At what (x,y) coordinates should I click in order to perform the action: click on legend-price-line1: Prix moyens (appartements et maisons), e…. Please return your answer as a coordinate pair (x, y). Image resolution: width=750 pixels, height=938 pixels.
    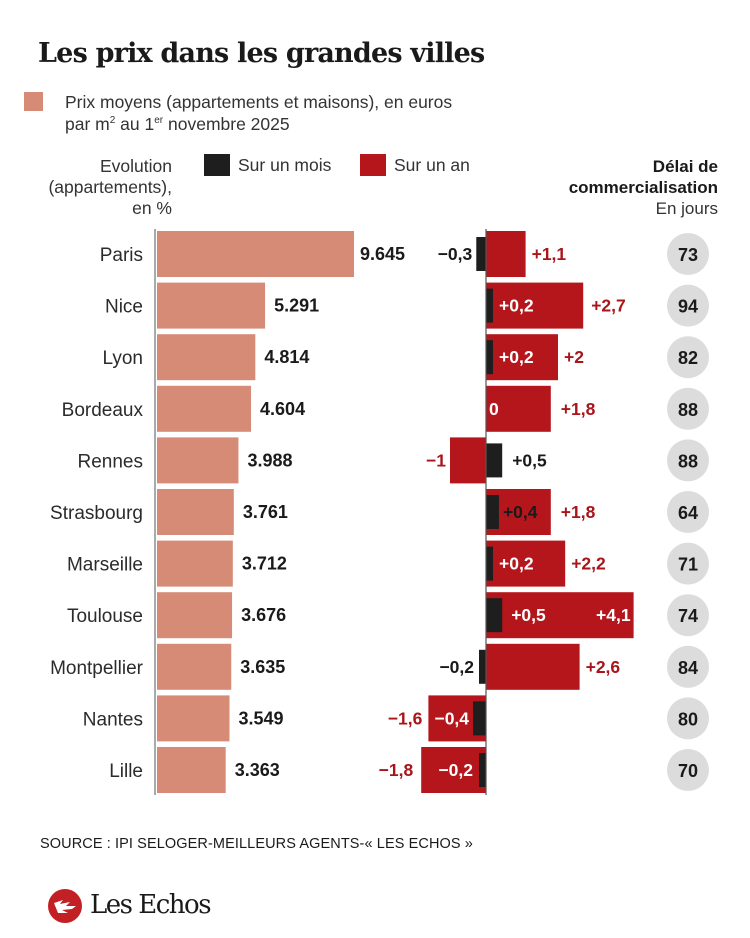
    Looking at the image, I should click on (259, 102).